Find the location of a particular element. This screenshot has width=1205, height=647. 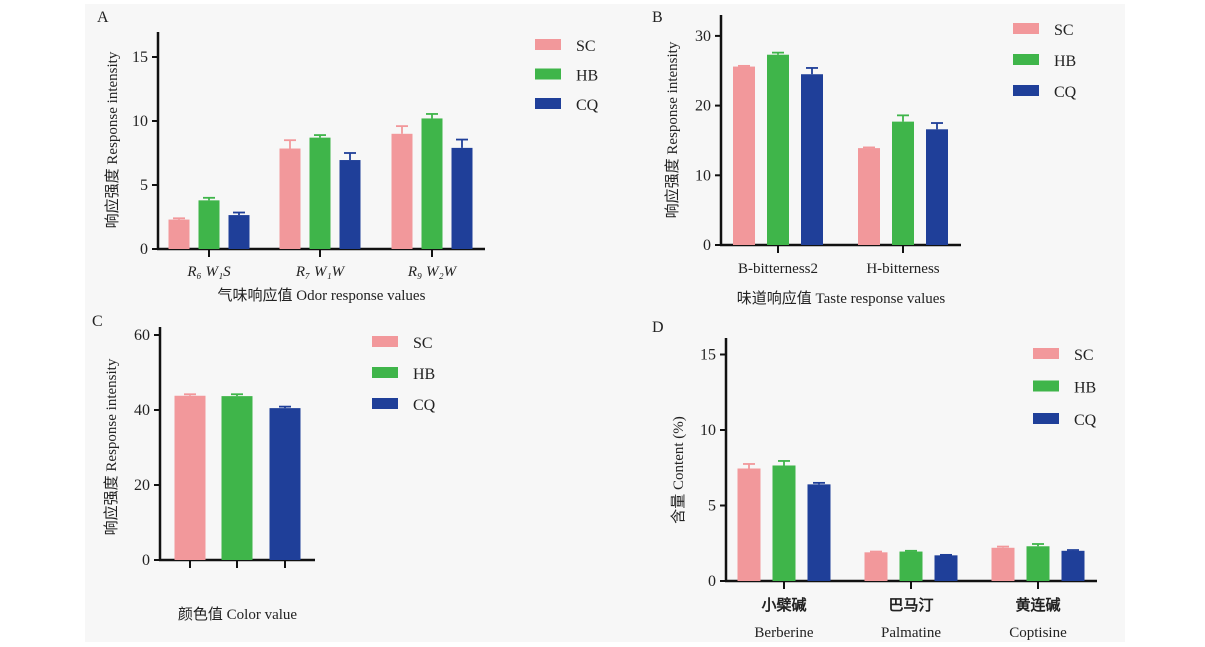

x-axis-title: 气味响应值 Odor response values is located at coordinates (322, 295).